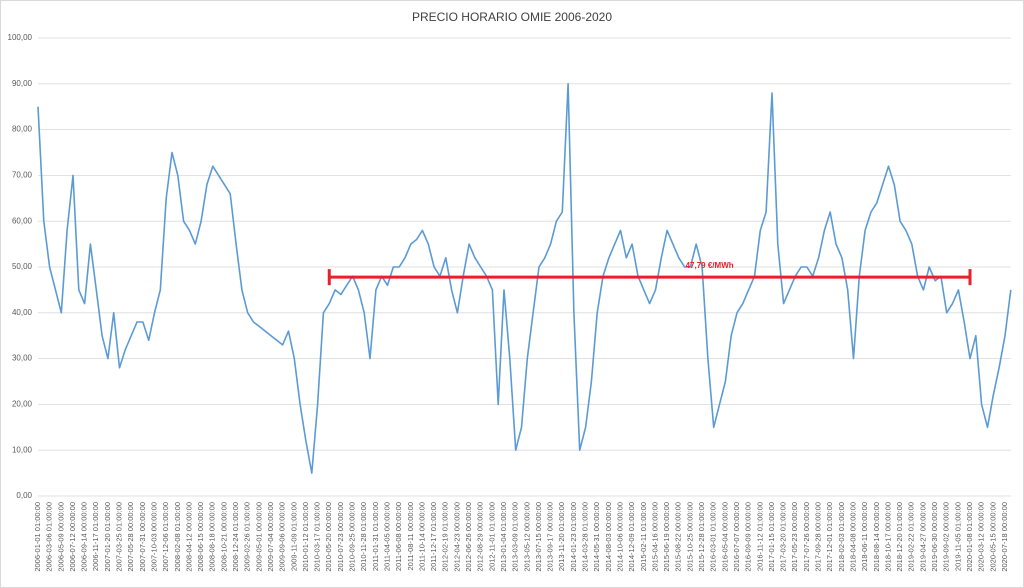  Describe the element at coordinates (818, 537) in the screenshot. I see `x-tick-label: 2017-09-28 00:00:00` at that location.